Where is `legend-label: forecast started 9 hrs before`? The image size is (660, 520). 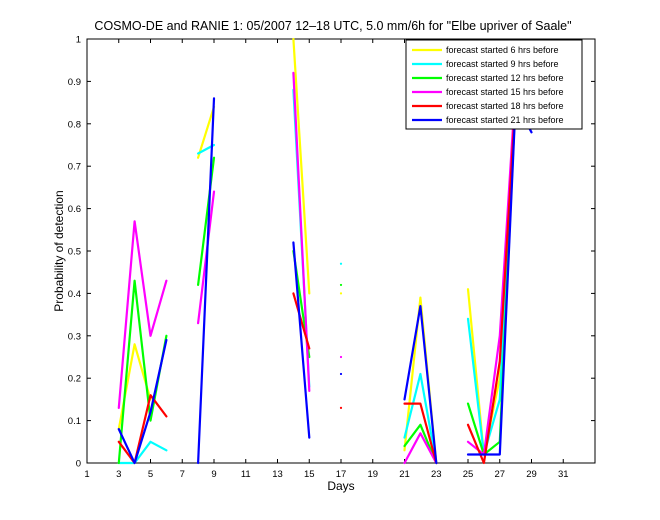 legend-label: forecast started 9 hrs before is located at coordinates (502, 64).